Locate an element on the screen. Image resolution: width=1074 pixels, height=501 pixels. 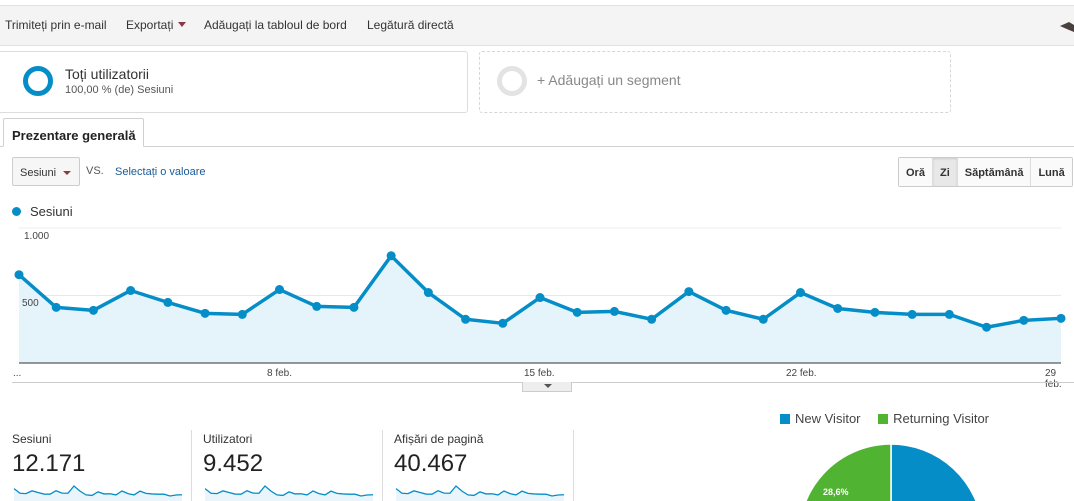
metric-dropdown-value: Sesiuni is located at coordinates (38, 173).